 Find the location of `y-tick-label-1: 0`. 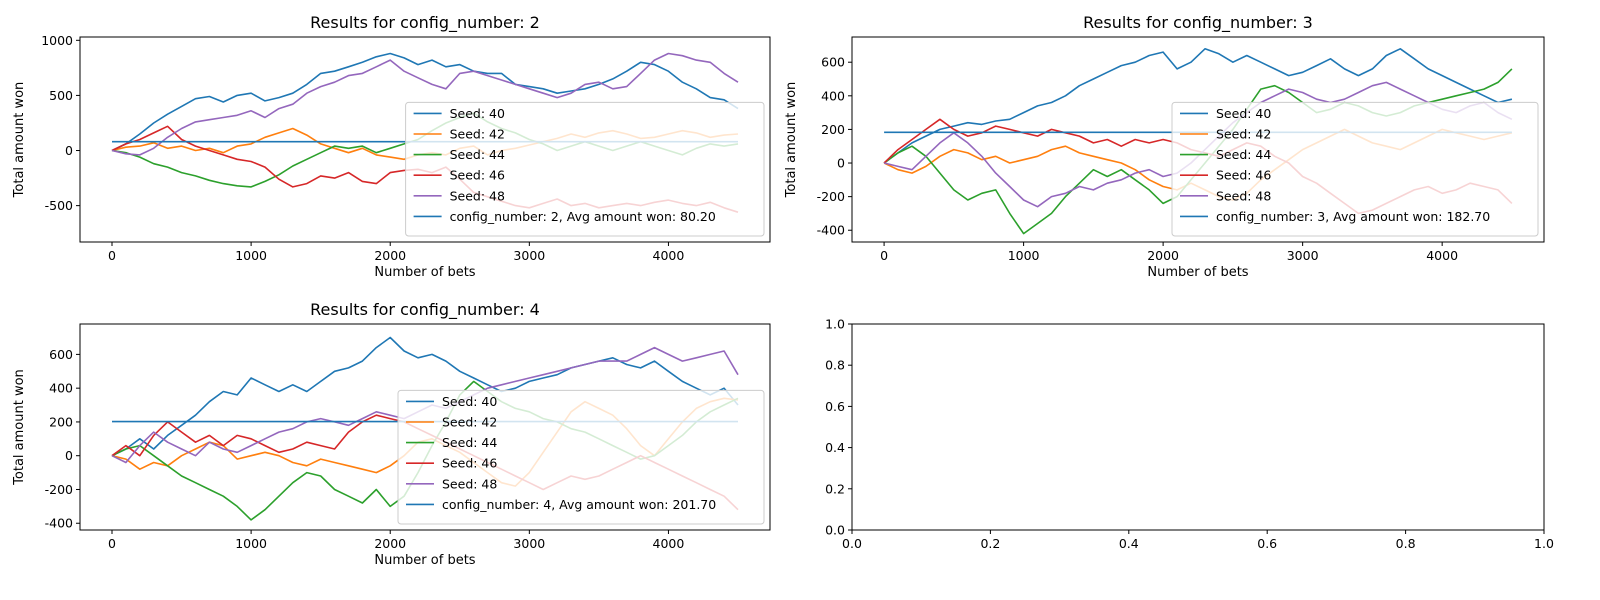

y-tick-label-1: 0 is located at coordinates (69, 150).